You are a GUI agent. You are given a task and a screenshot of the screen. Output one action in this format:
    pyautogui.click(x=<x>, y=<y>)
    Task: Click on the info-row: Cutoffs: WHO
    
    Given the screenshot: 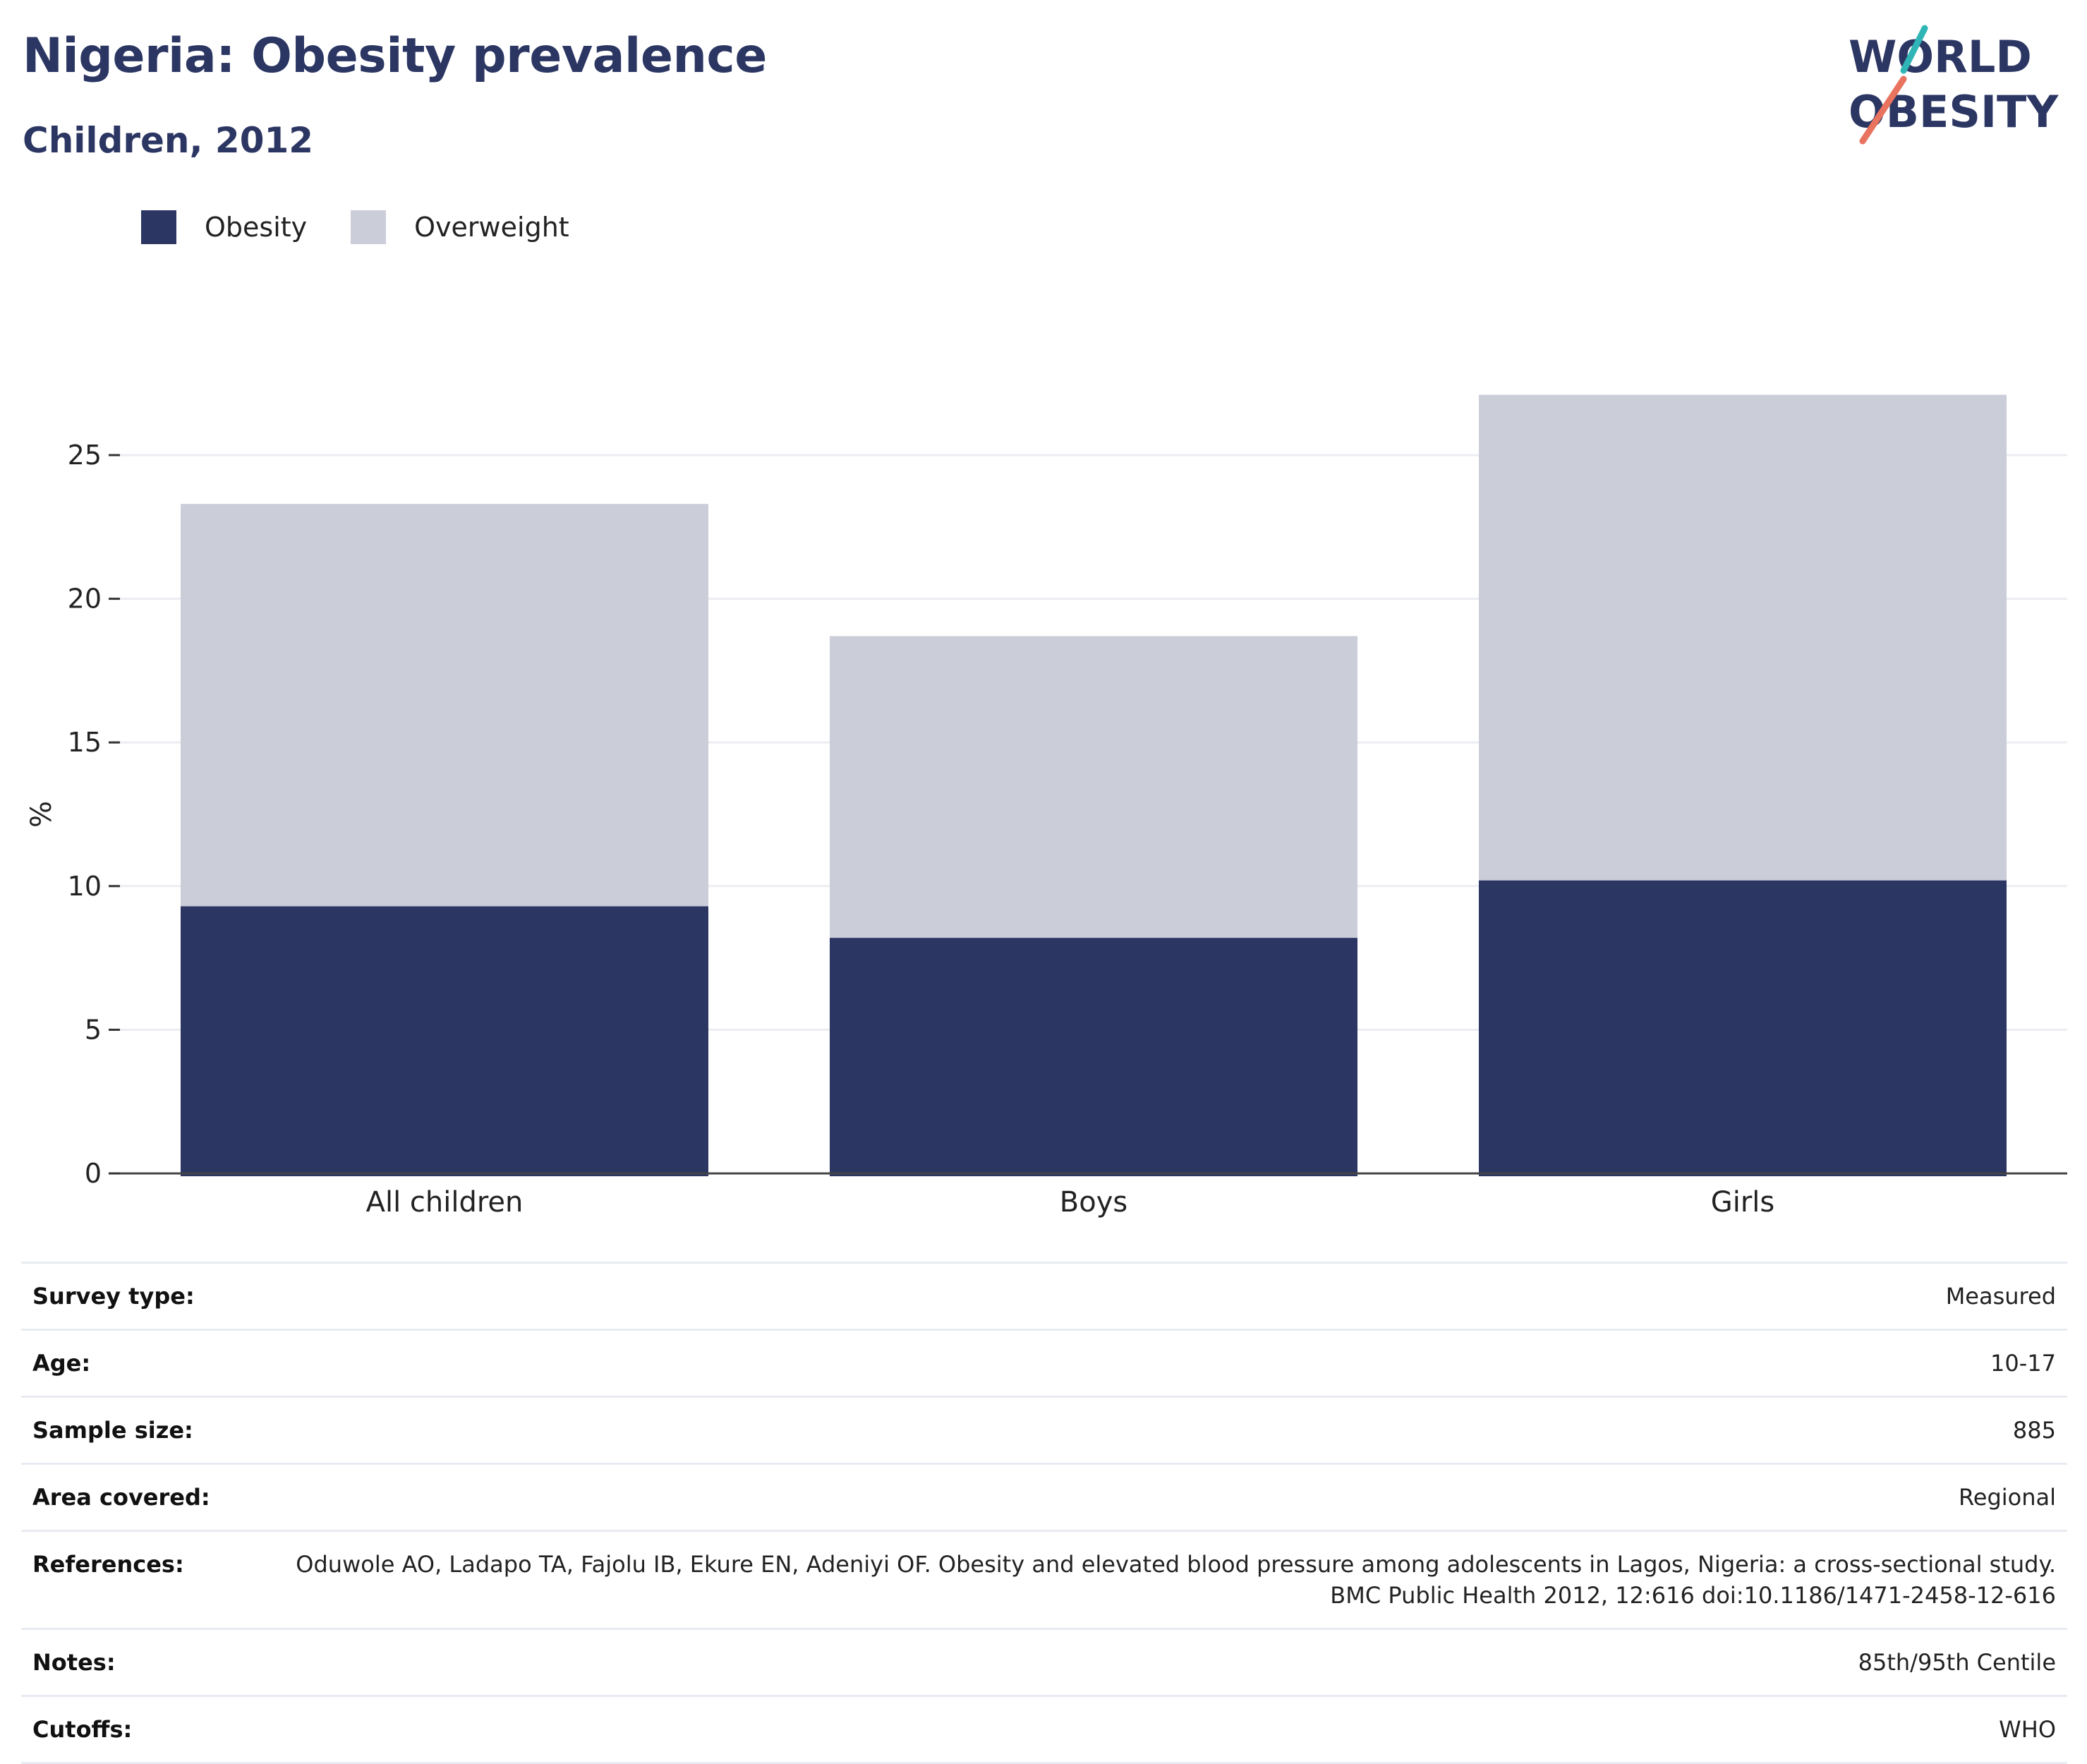 What is the action you would take?
    pyautogui.click(x=1044, y=1729)
    